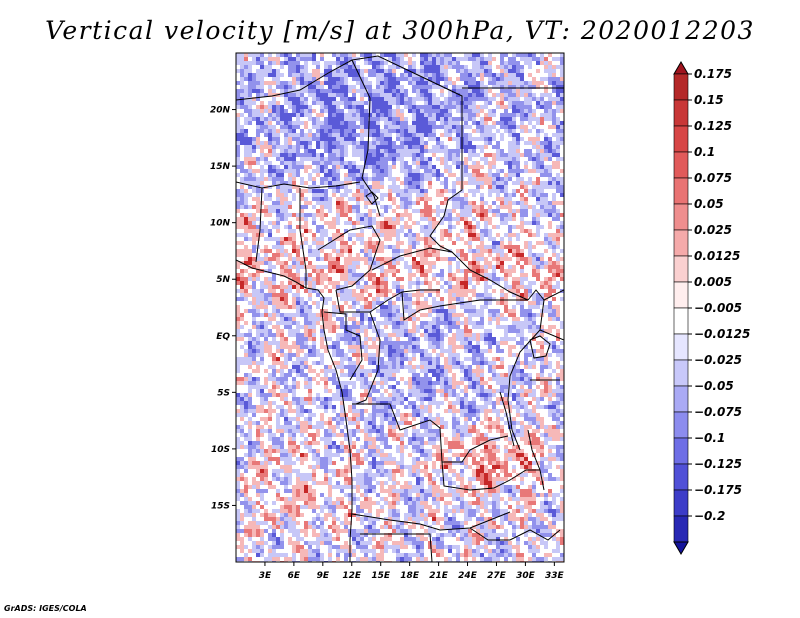 The image size is (800, 618). I want to click on border-chad-east, so click(446, 180).